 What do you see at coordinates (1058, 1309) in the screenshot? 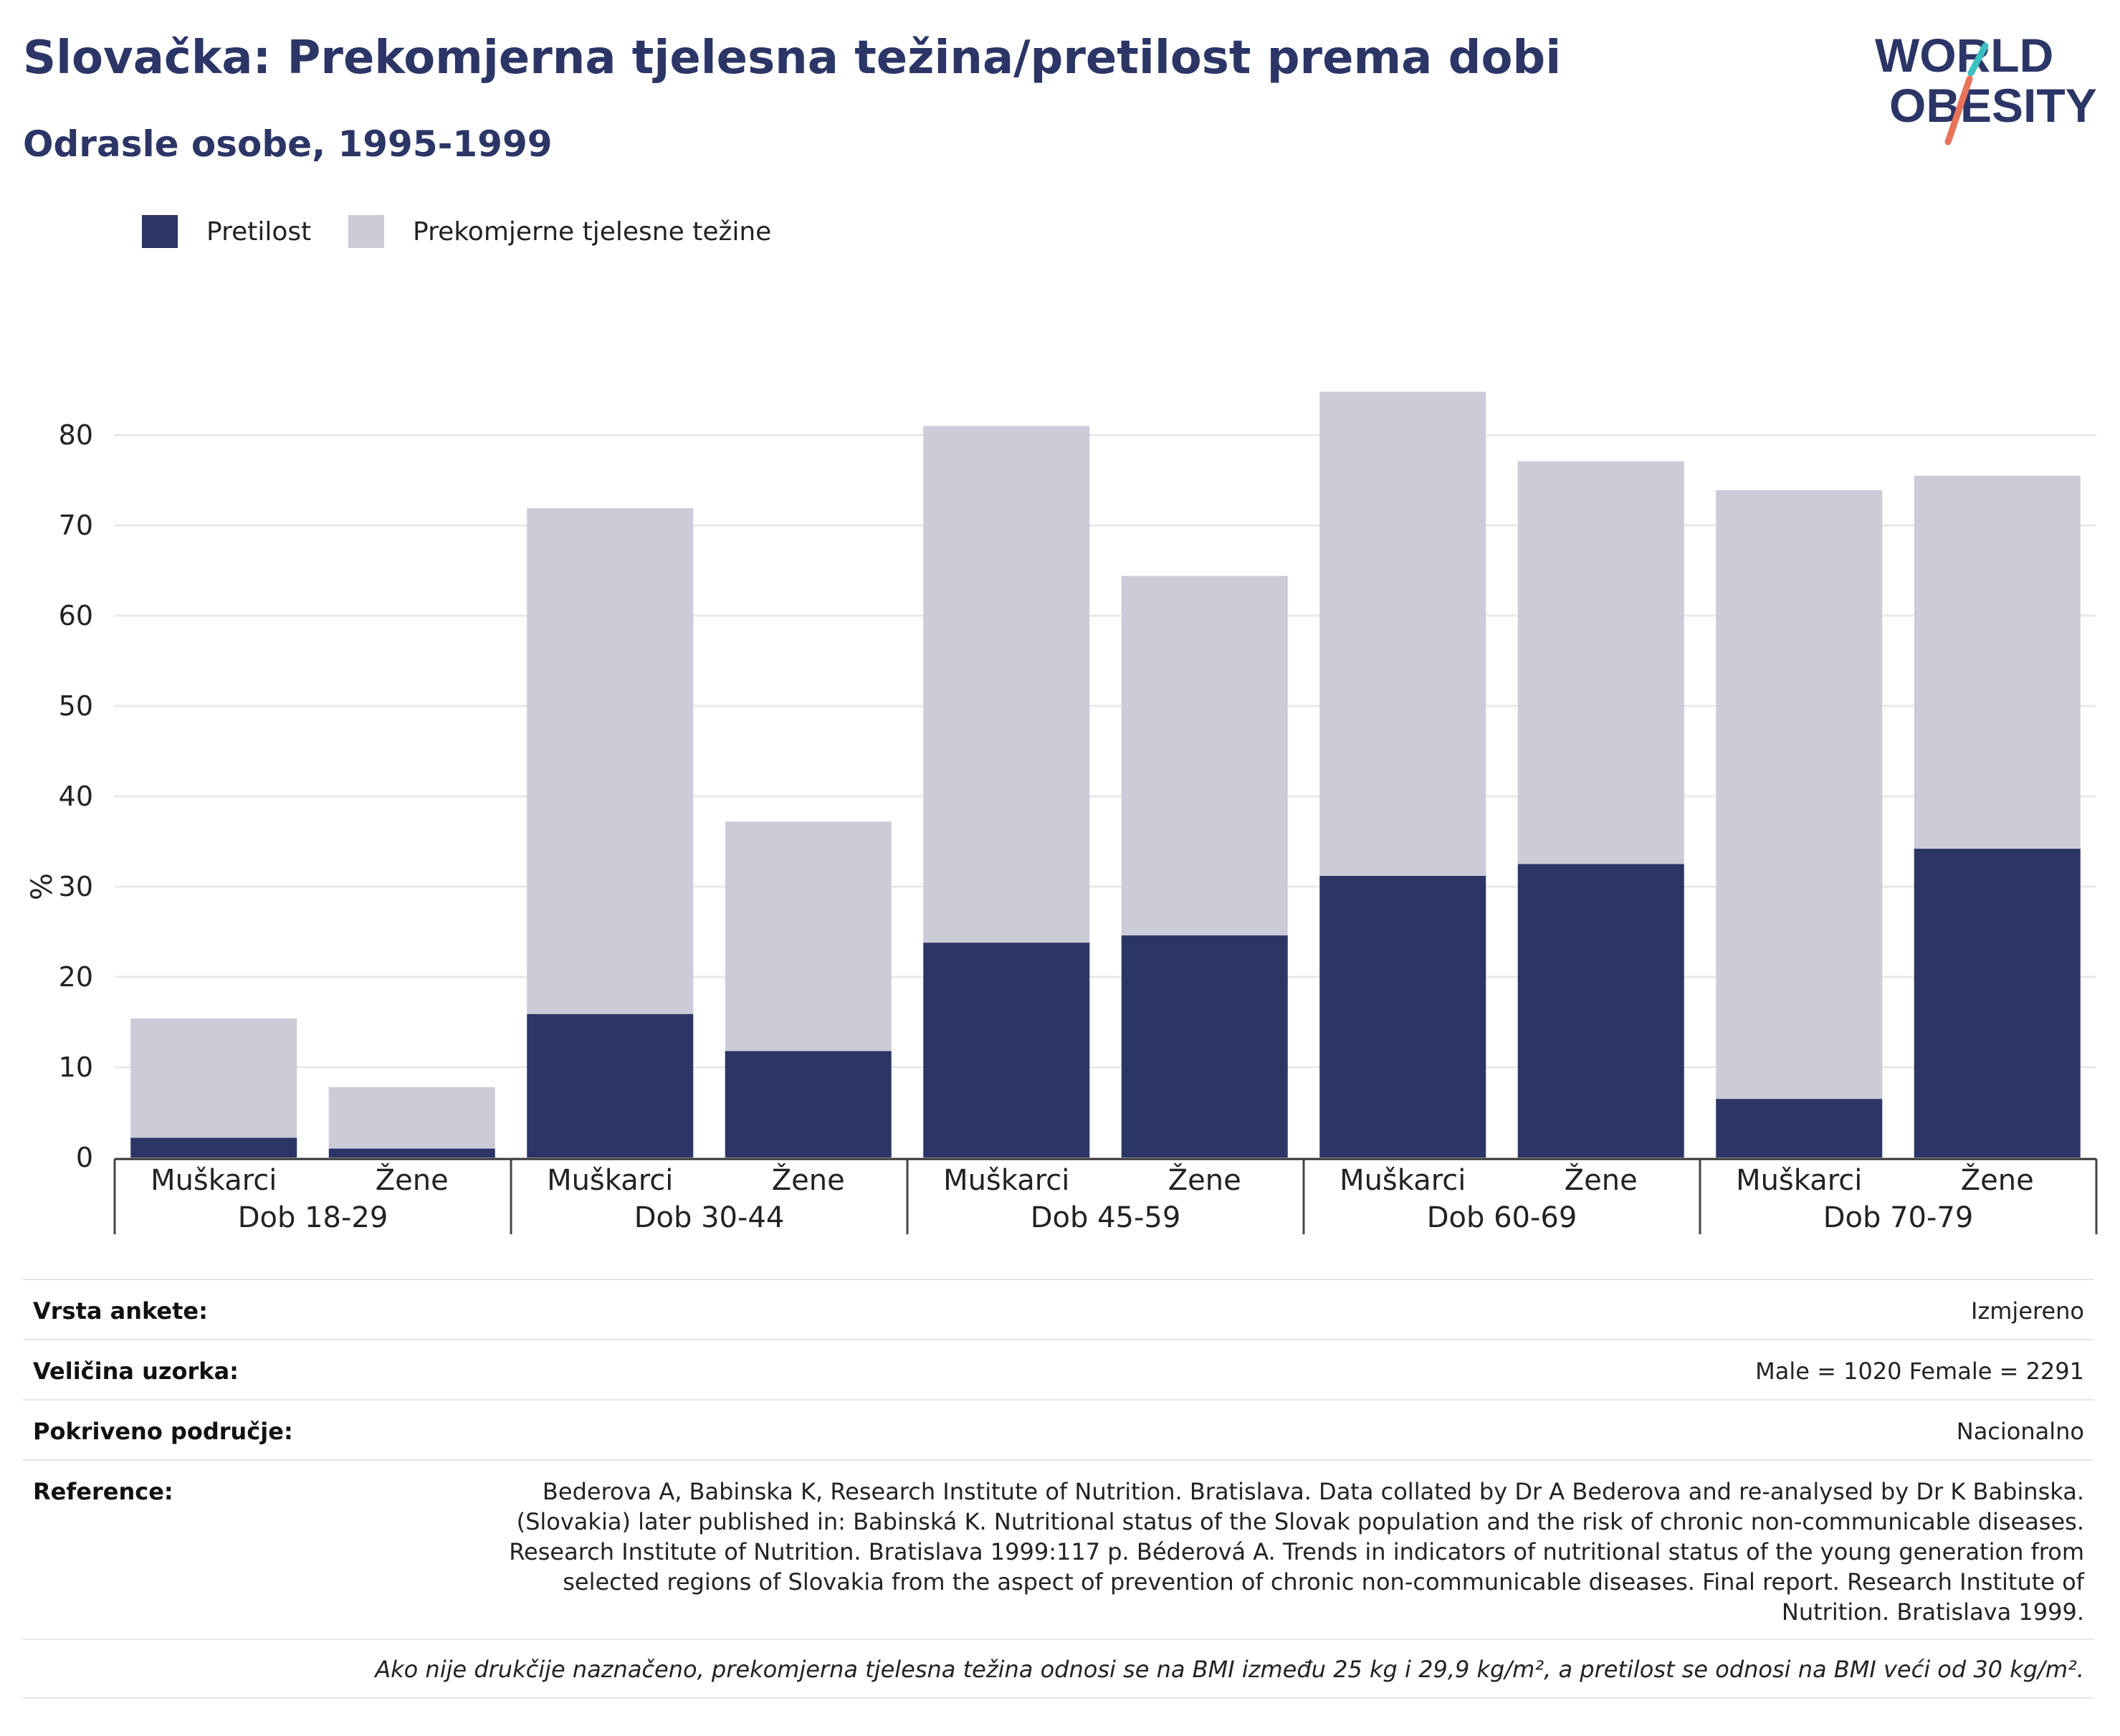
I see `info-row-survey-type: Vrsta ankete: Izmjereno` at bounding box center [1058, 1309].